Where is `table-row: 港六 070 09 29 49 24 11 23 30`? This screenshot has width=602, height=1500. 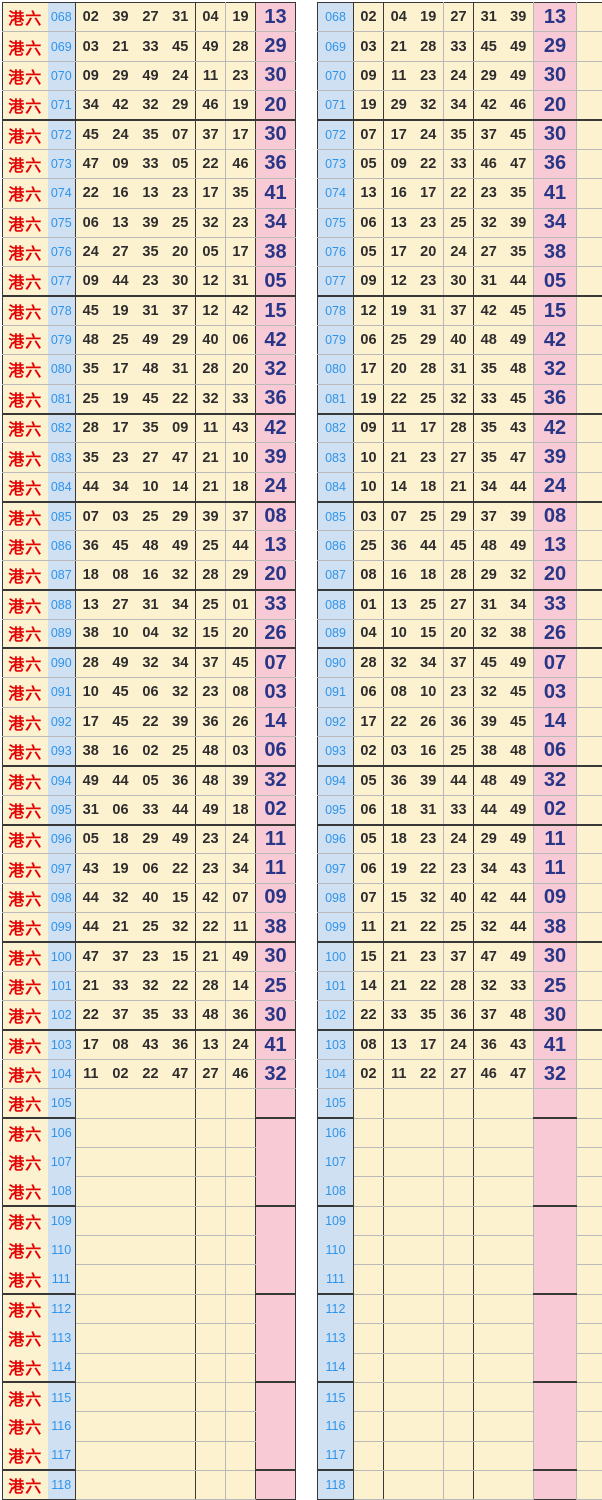 table-row: 港六 070 09 29 49 24 11 23 30 is located at coordinates (149, 76).